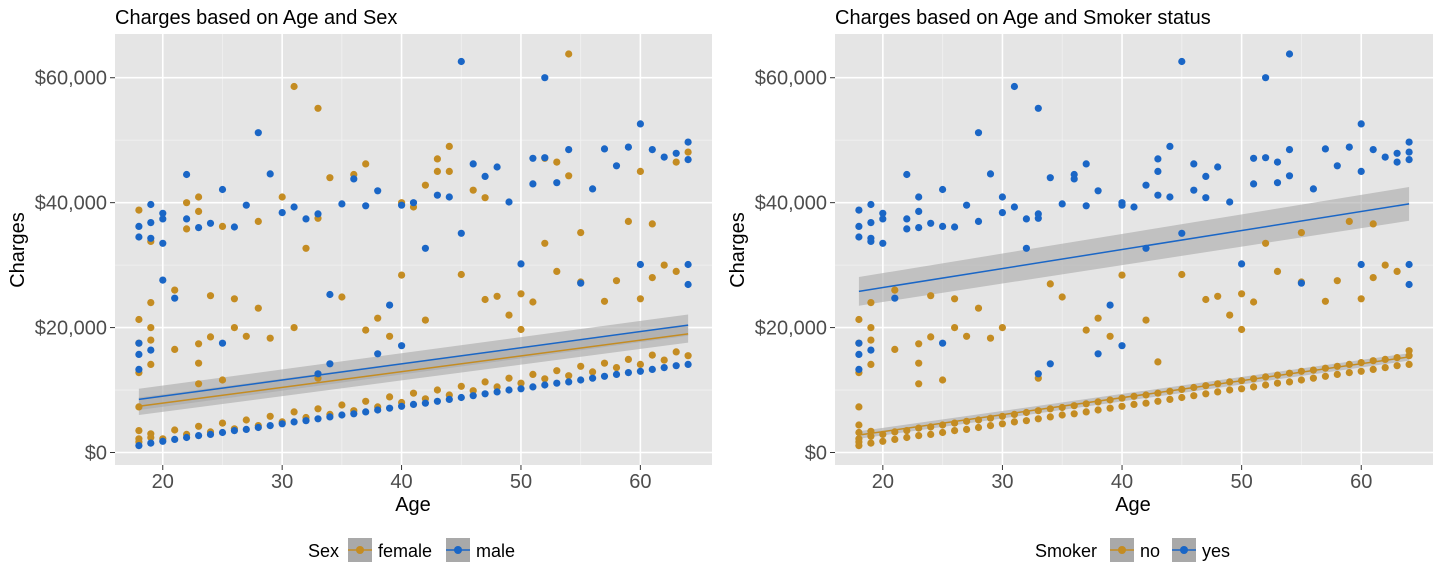  Describe the element at coordinates (96, 454) in the screenshot. I see `y-tick-label: $0` at that location.